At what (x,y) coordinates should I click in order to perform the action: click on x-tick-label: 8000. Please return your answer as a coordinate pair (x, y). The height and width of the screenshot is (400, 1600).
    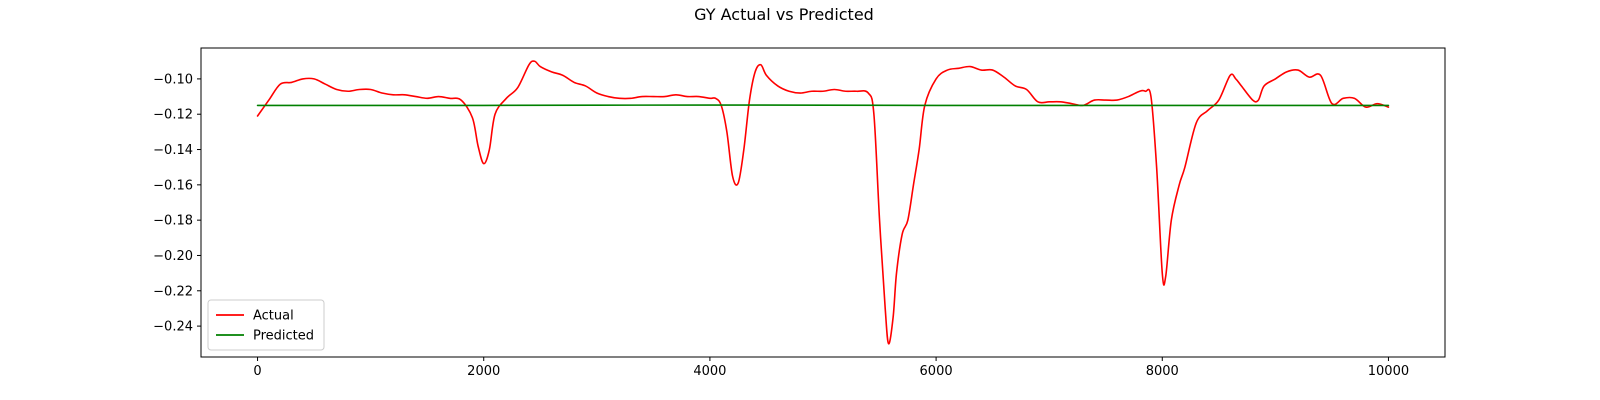
    Looking at the image, I should click on (1162, 371).